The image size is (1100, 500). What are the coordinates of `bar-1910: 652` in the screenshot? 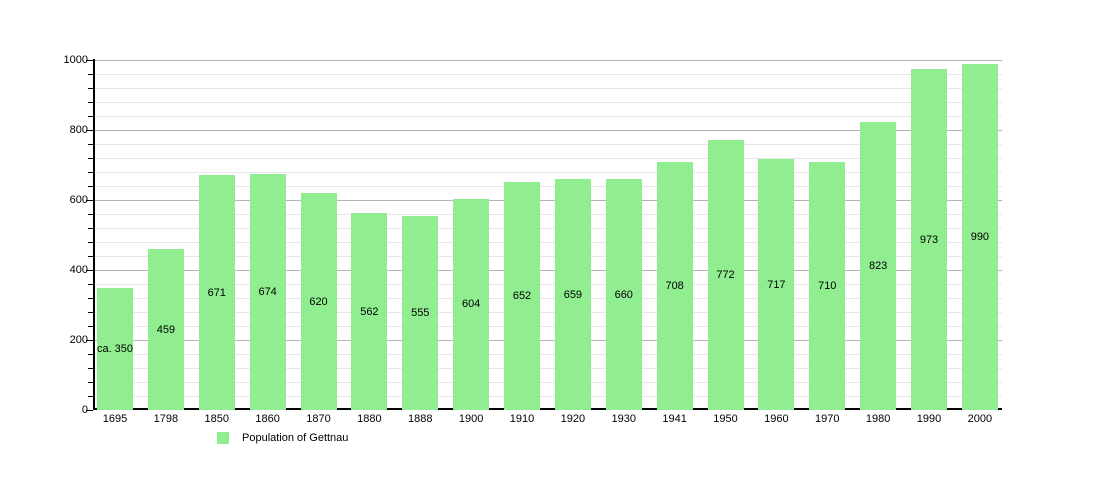 It's located at (522, 295).